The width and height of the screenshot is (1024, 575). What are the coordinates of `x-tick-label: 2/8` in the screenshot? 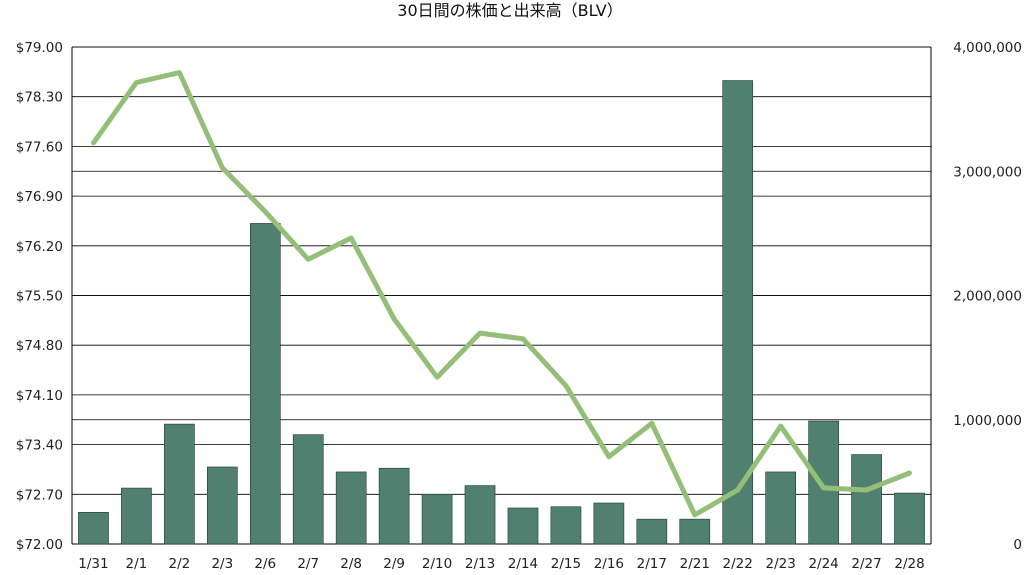 It's located at (351, 564).